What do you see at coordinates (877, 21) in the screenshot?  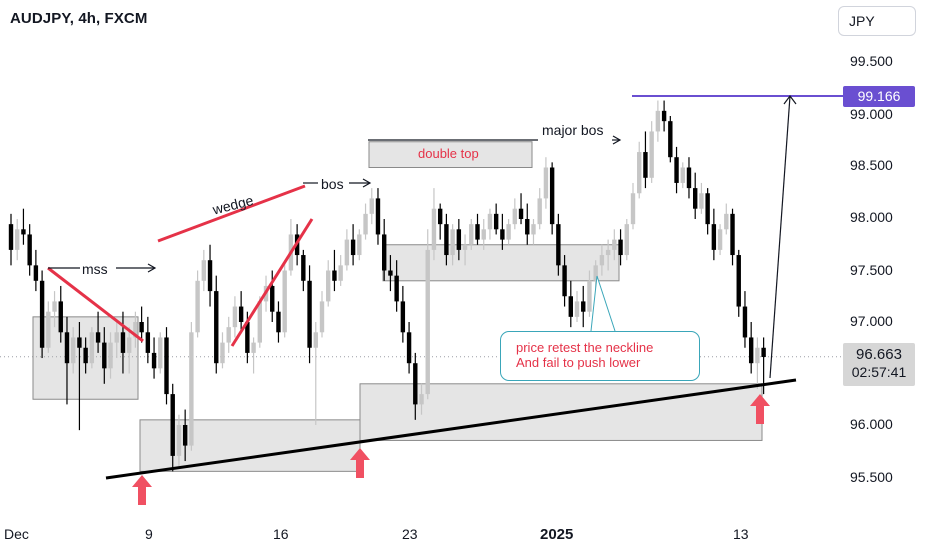 I see `currency-selector: JPY` at bounding box center [877, 21].